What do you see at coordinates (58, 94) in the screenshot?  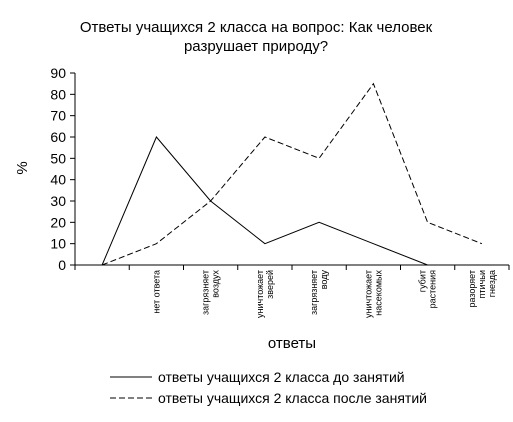 I see `y-tick-label: 80` at bounding box center [58, 94].